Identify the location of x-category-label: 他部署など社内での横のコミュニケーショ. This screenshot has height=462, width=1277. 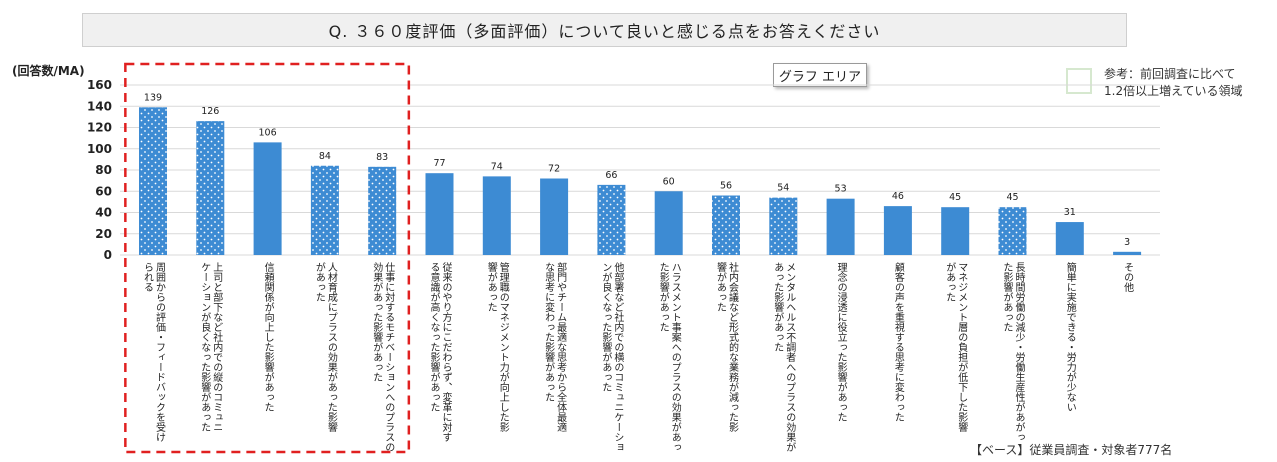
(618, 356).